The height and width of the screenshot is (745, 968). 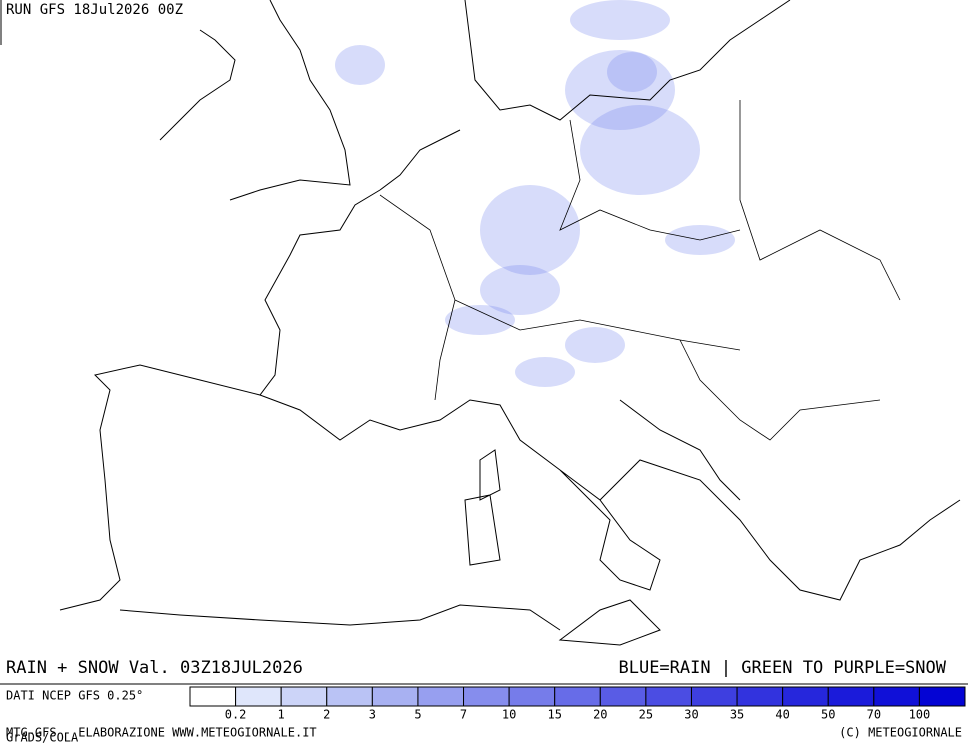 I want to click on colorbar-tick-label: 100, so click(x=920, y=715).